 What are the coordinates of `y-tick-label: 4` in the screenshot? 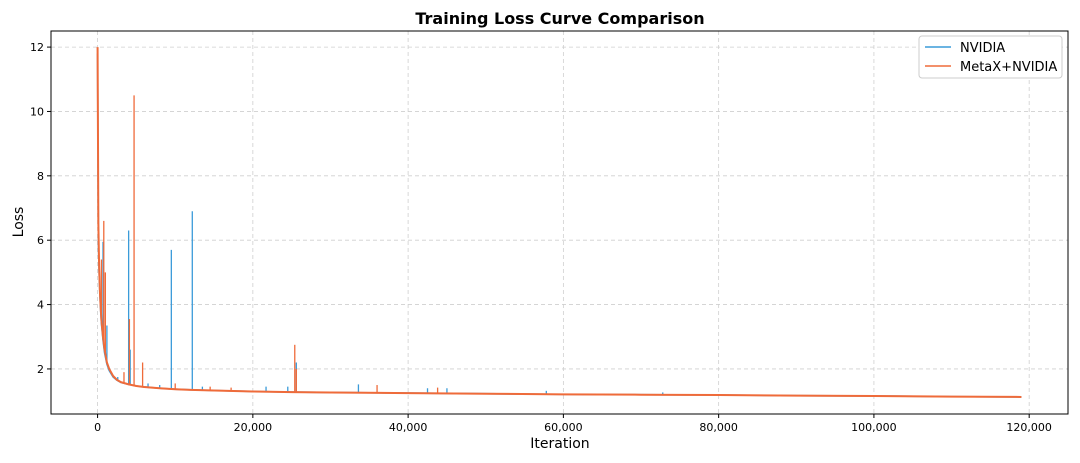 It's located at (40, 305).